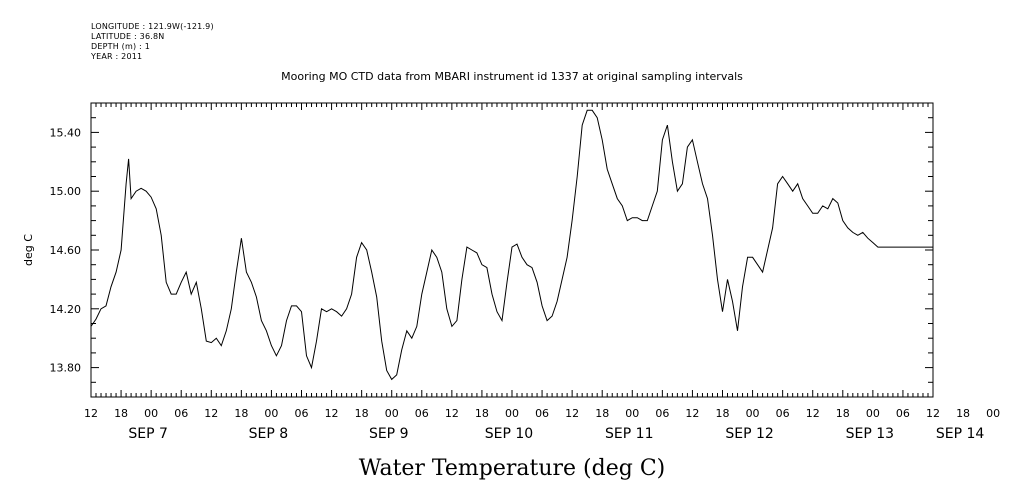 The width and height of the screenshot is (1009, 504). What do you see at coordinates (117, 56) in the screenshot?
I see `year-text: YEAR : 2011` at bounding box center [117, 56].